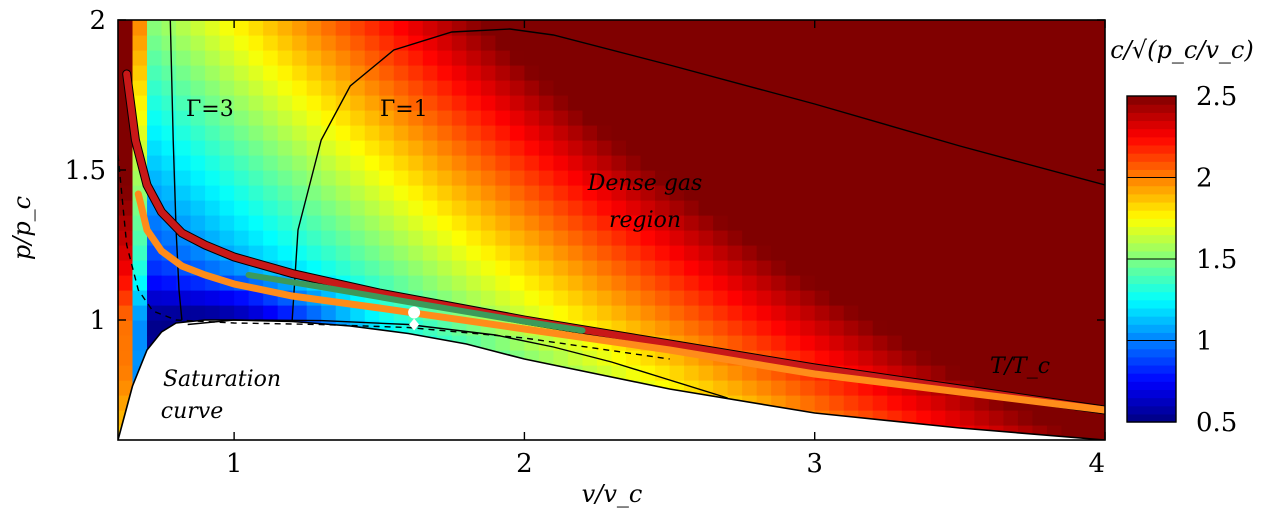  What do you see at coordinates (1020, 366) in the screenshot?
I see `isotherm-label: T/T_c` at bounding box center [1020, 366].